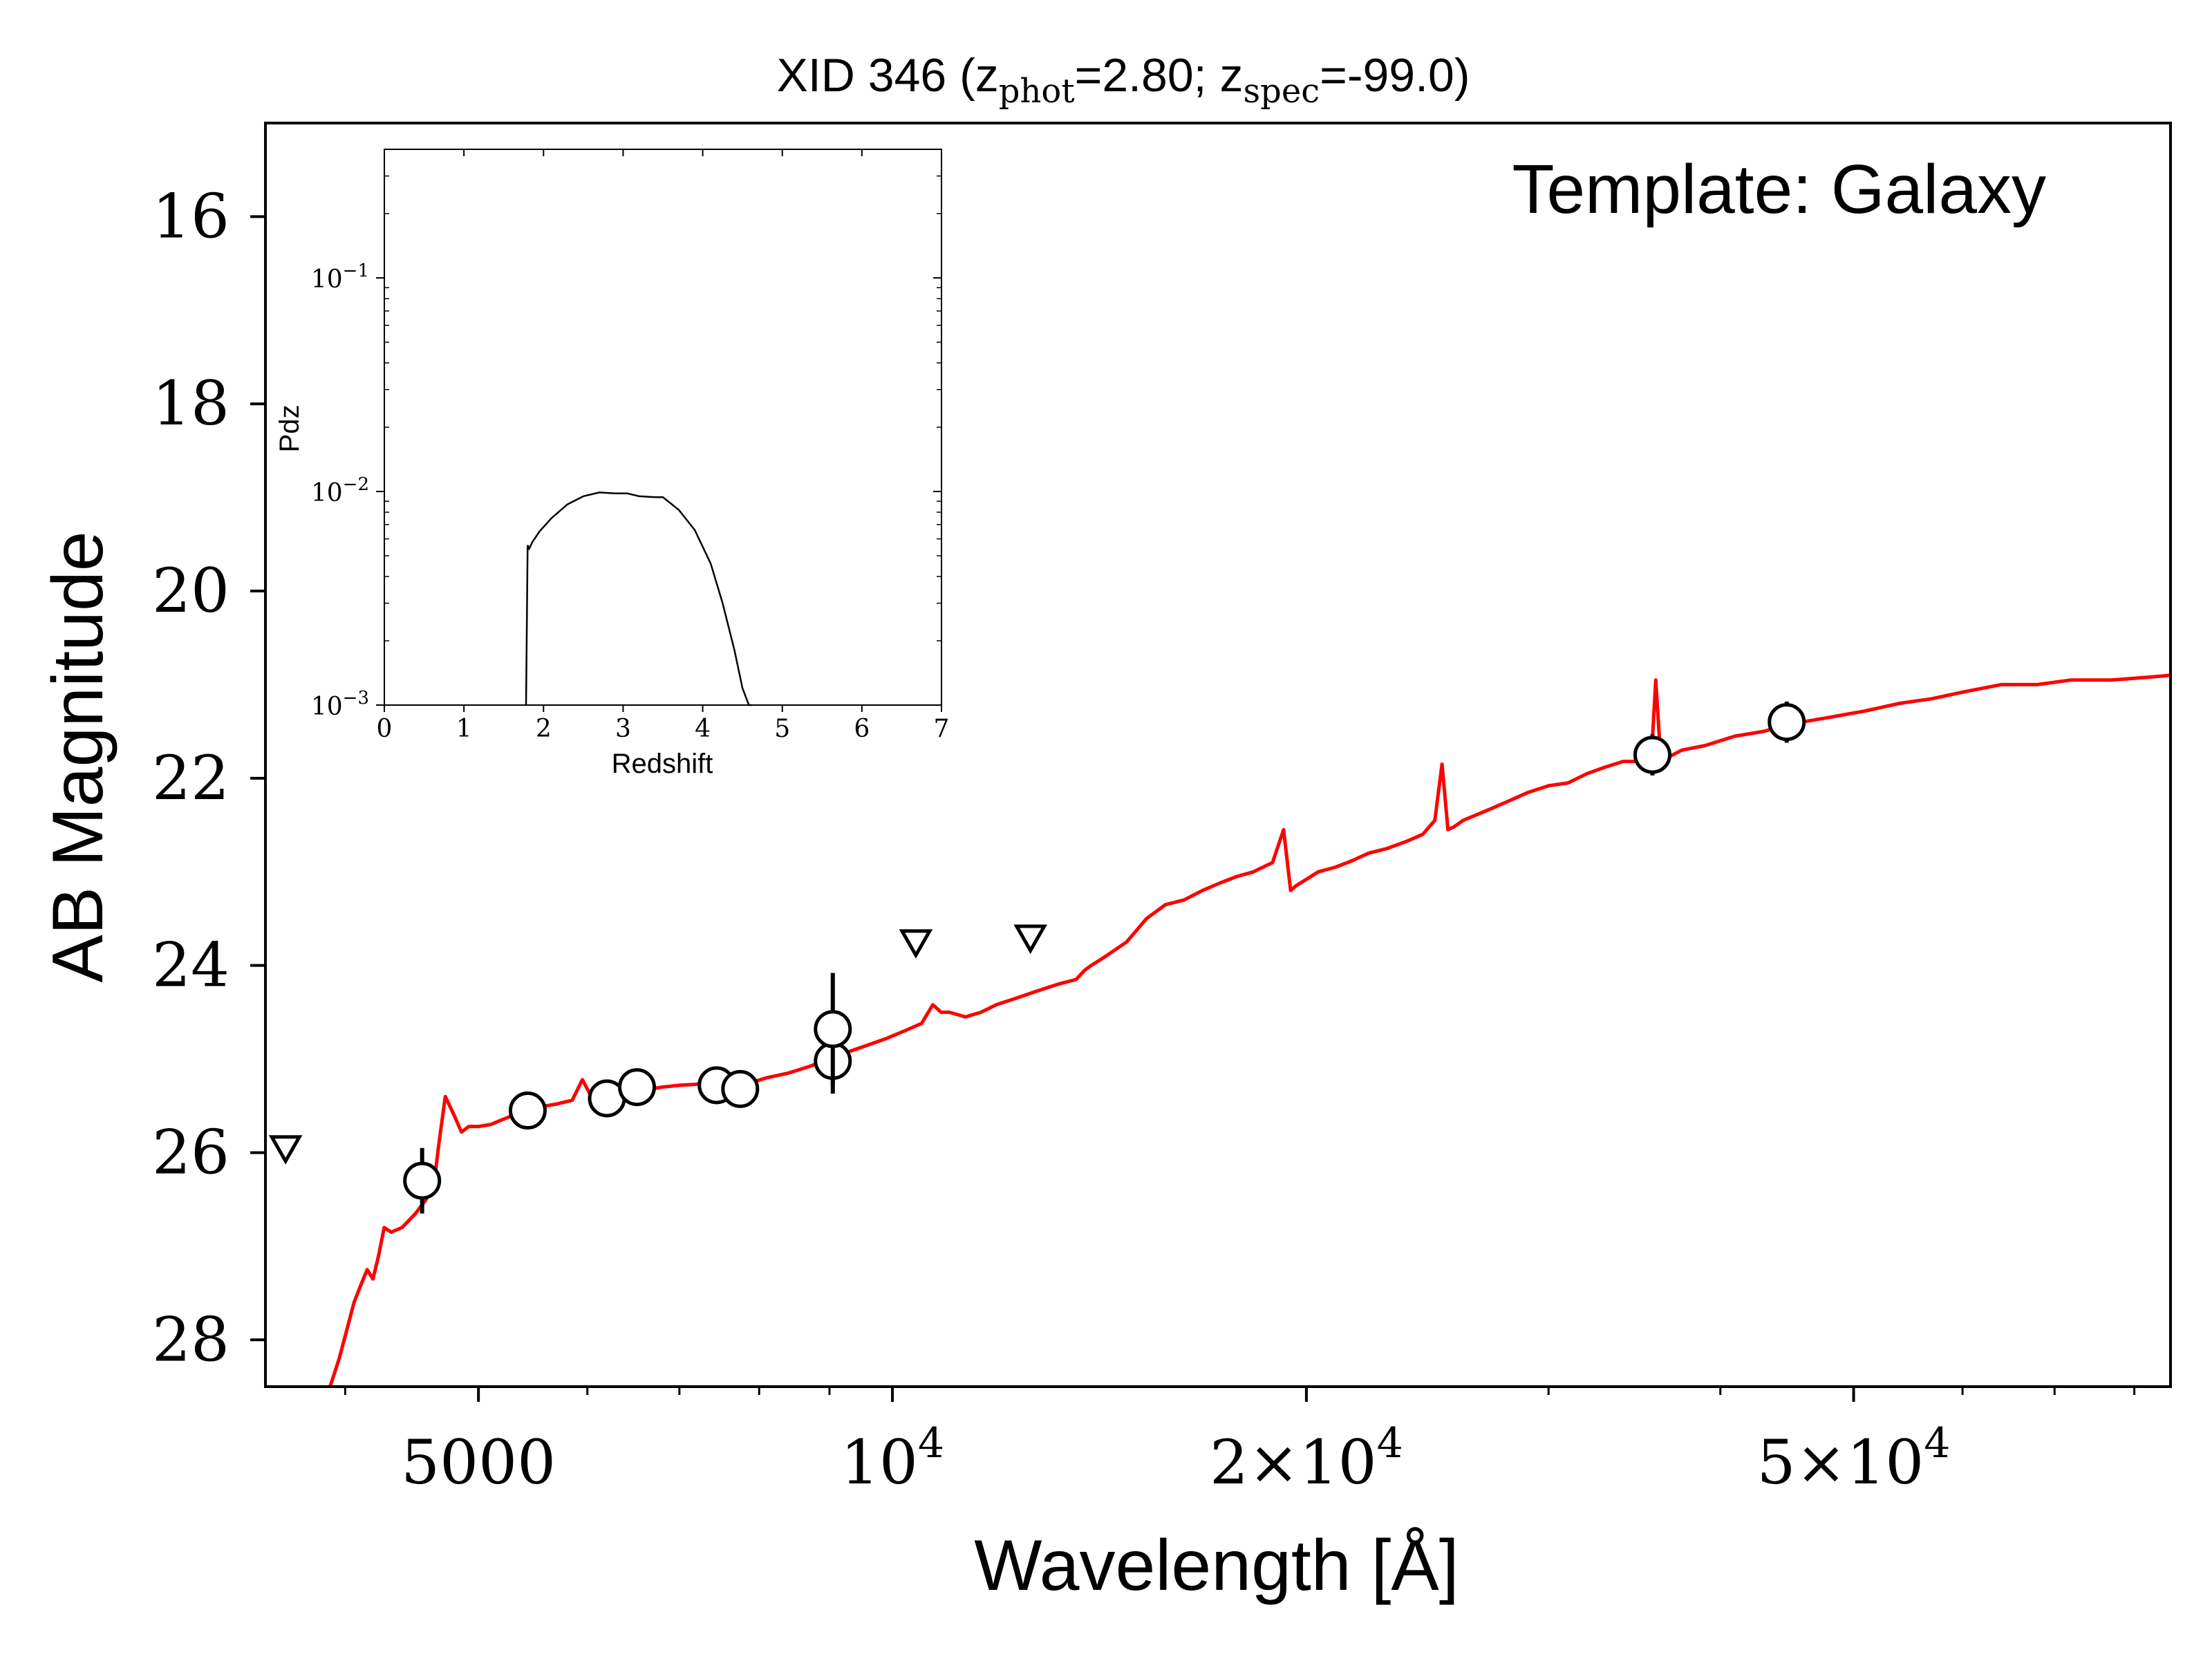 This screenshot has width=2212, height=1659. What do you see at coordinates (191, 1339) in the screenshot?
I see `y-tick-label: 28` at bounding box center [191, 1339].